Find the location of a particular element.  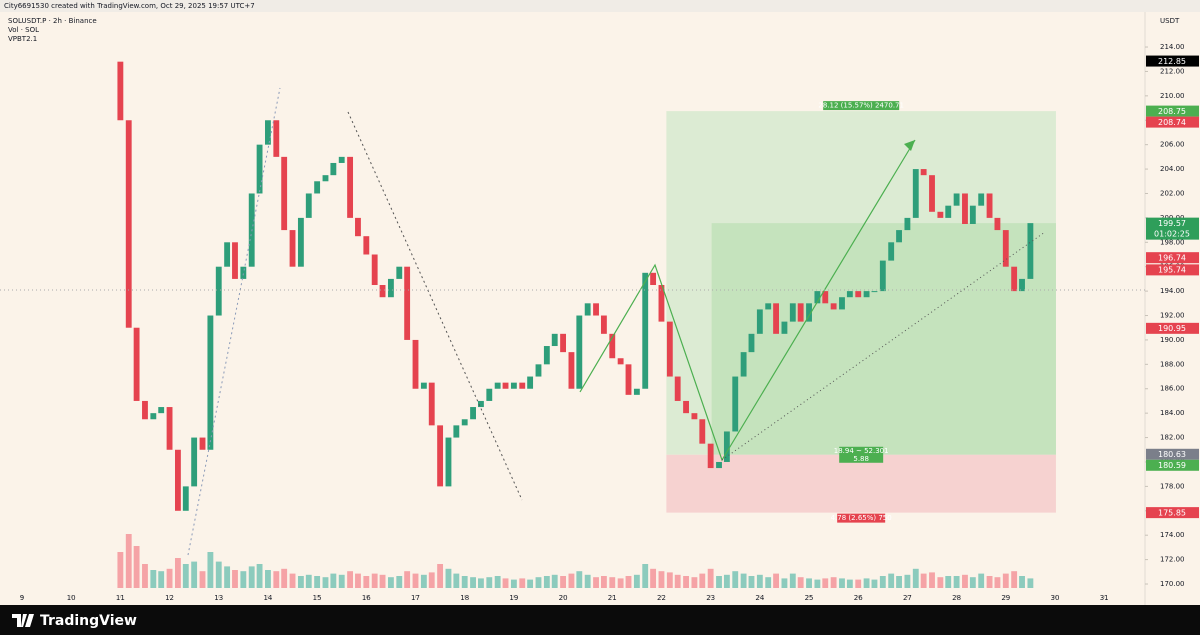

x-tick-label: 29 is located at coordinates (1005, 598).